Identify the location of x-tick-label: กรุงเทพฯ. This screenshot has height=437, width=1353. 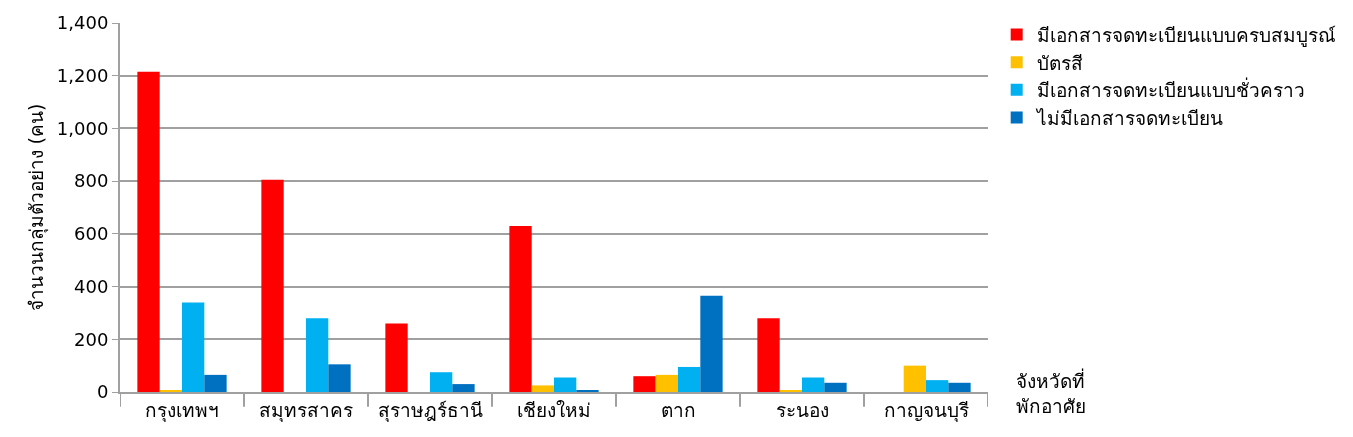
(182, 410).